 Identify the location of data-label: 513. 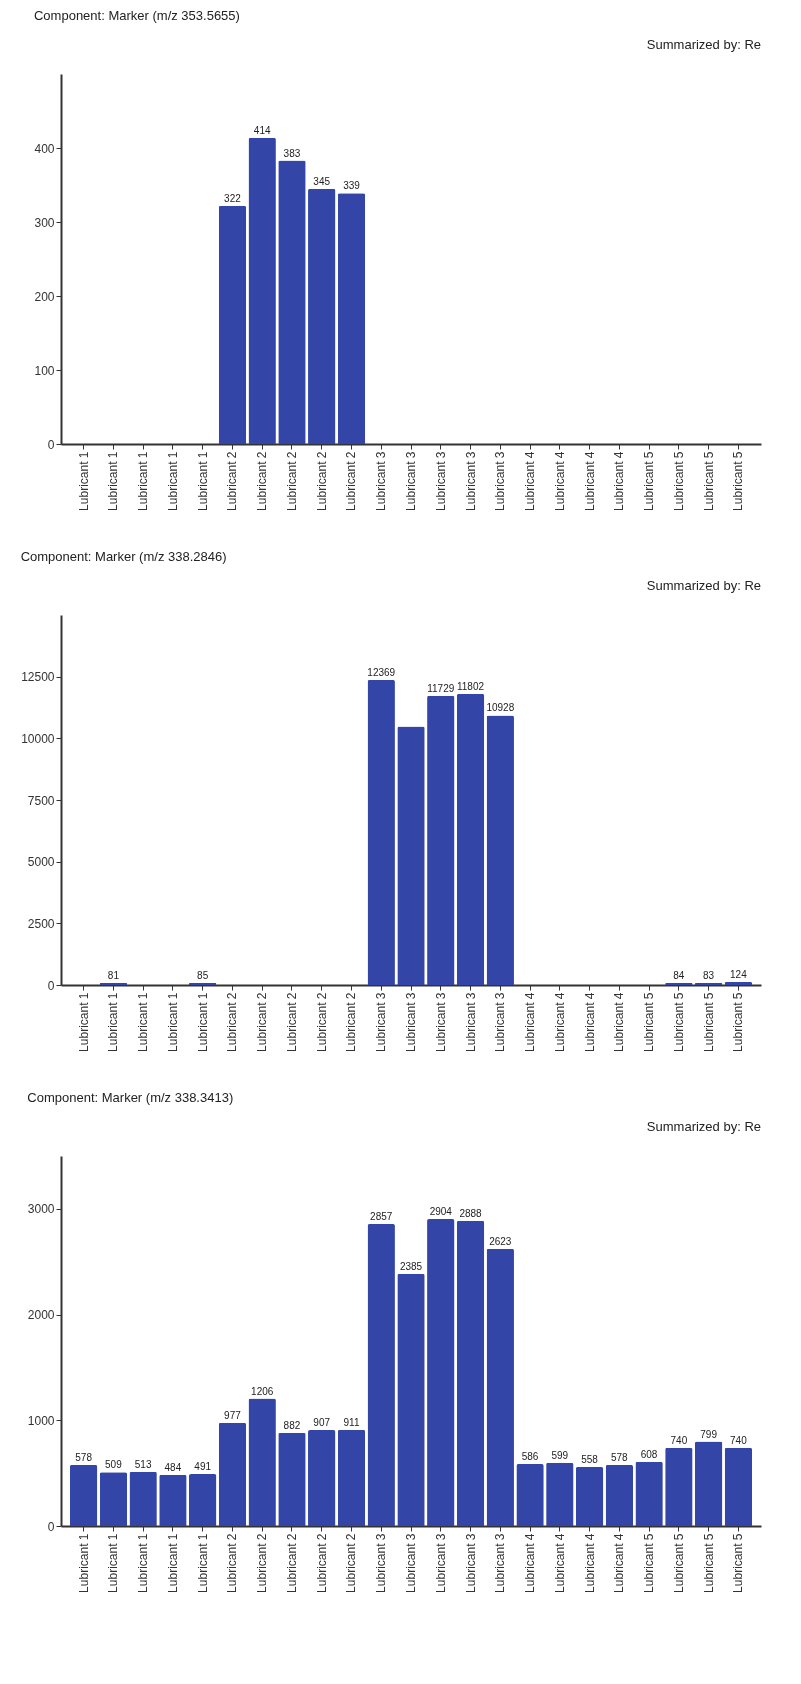
(143, 1464).